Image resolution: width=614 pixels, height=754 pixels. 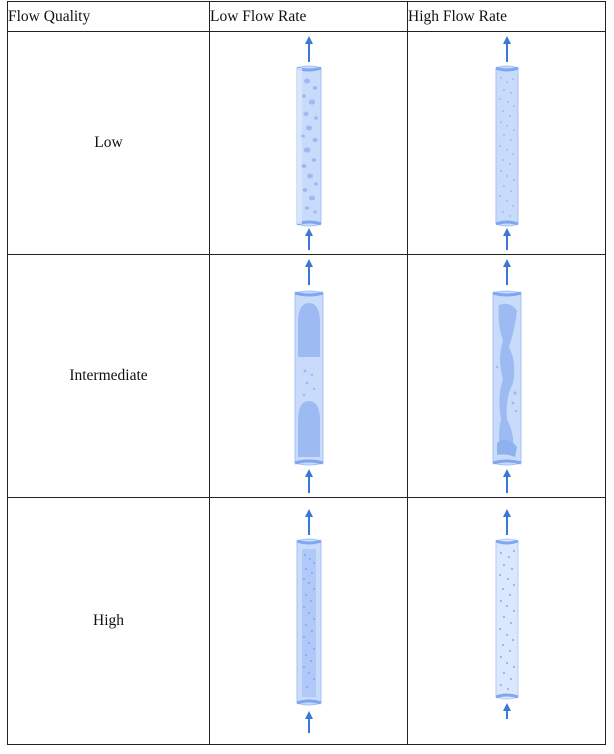 I want to click on annular-gas-core, so click(x=308, y=622).